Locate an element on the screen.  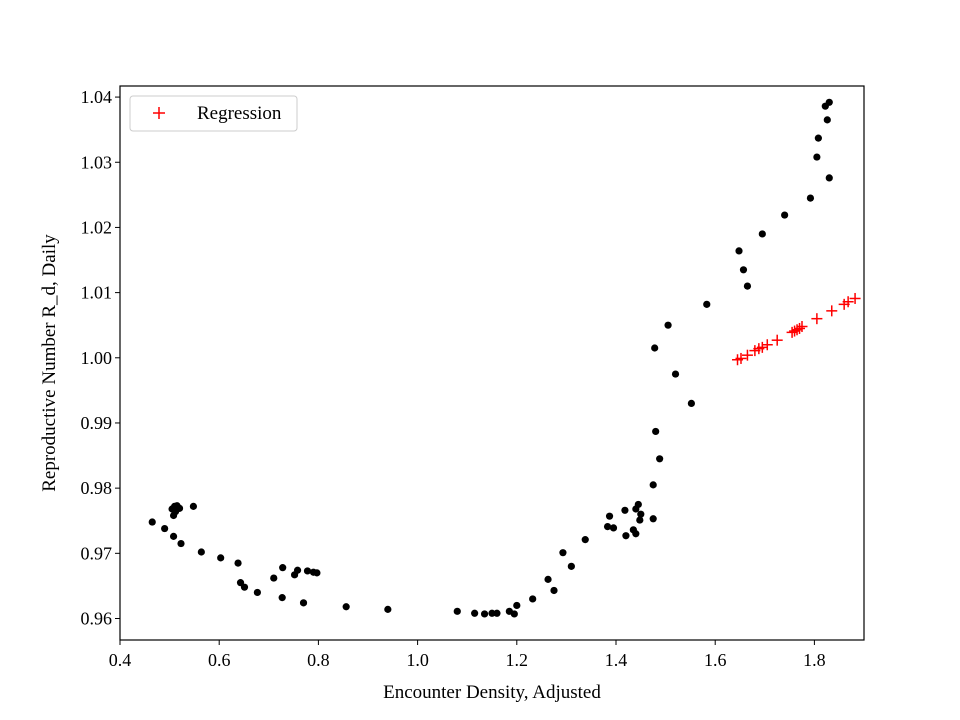
y-tick-label: 0.96 is located at coordinates (97, 618).